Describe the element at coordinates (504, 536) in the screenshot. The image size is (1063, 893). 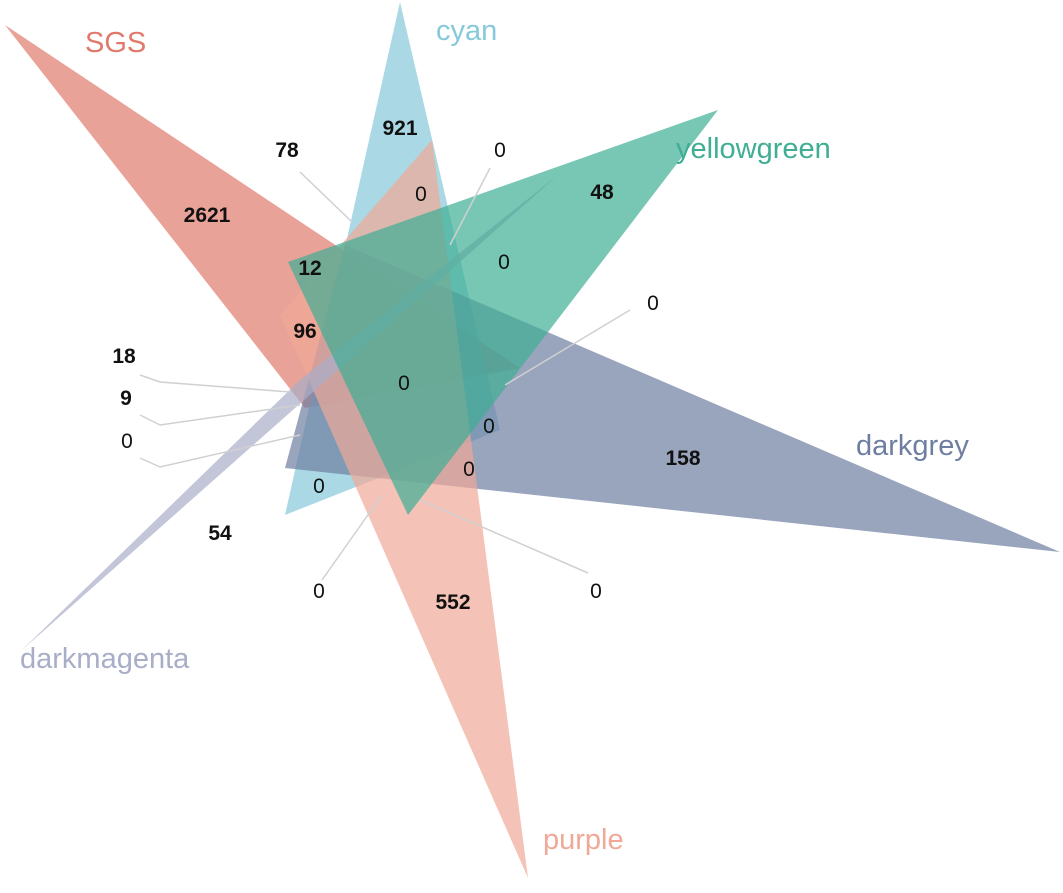
I see `leader-line-bottom-right` at that location.